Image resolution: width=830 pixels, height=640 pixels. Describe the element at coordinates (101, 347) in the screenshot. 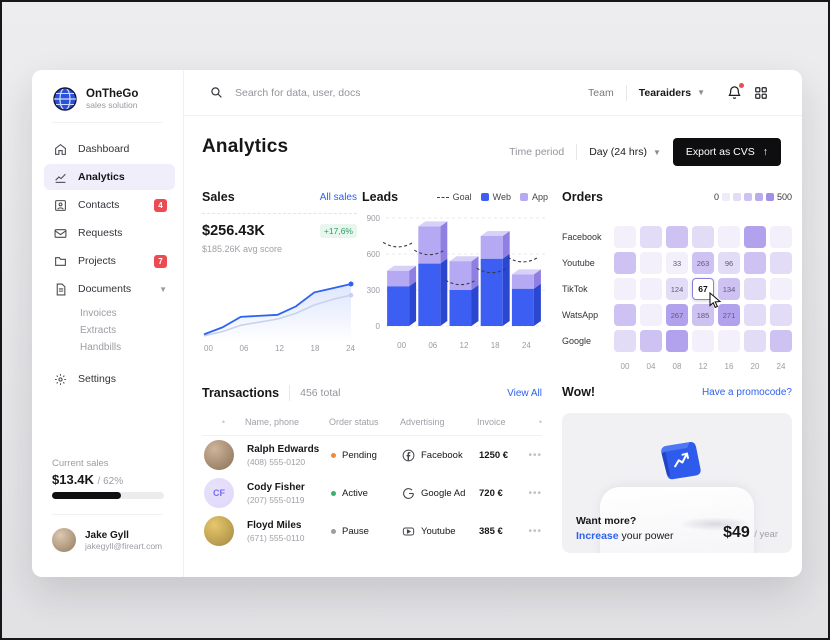

I see `sidebar-subitem-handbills: Handbills` at that location.